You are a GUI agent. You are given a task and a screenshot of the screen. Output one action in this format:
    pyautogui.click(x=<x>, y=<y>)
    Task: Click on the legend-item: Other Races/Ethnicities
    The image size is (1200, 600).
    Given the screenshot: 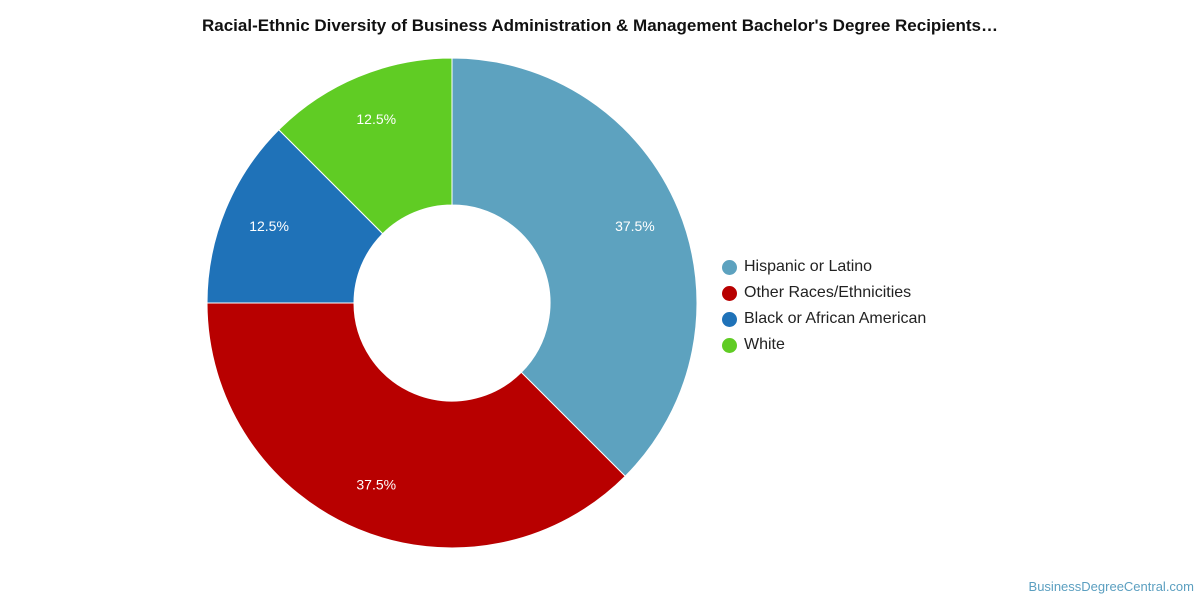 What is the action you would take?
    pyautogui.click(x=824, y=293)
    